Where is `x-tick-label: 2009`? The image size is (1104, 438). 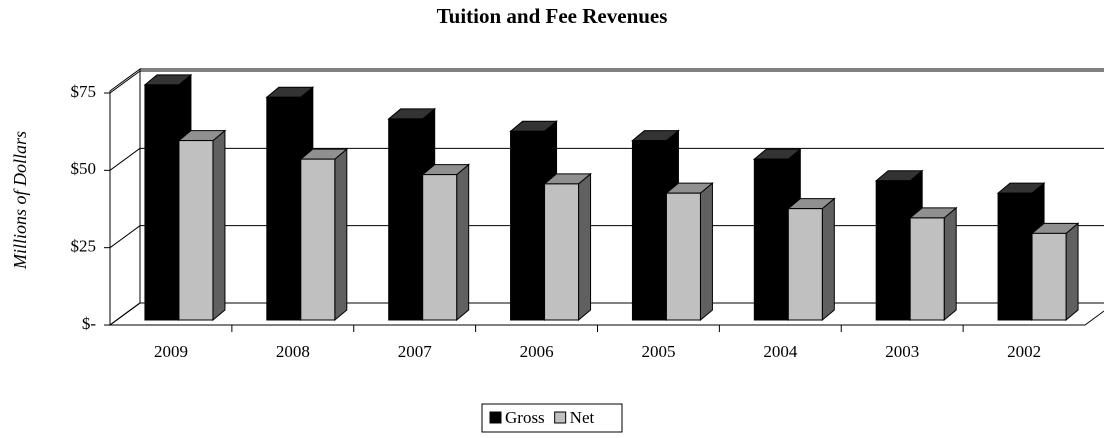 x-tick-label: 2009 is located at coordinates (171, 351).